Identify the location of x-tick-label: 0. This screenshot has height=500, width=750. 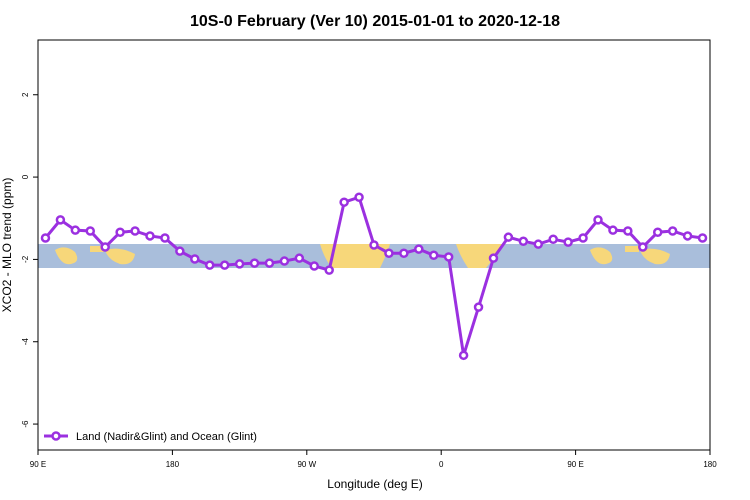
(441, 464).